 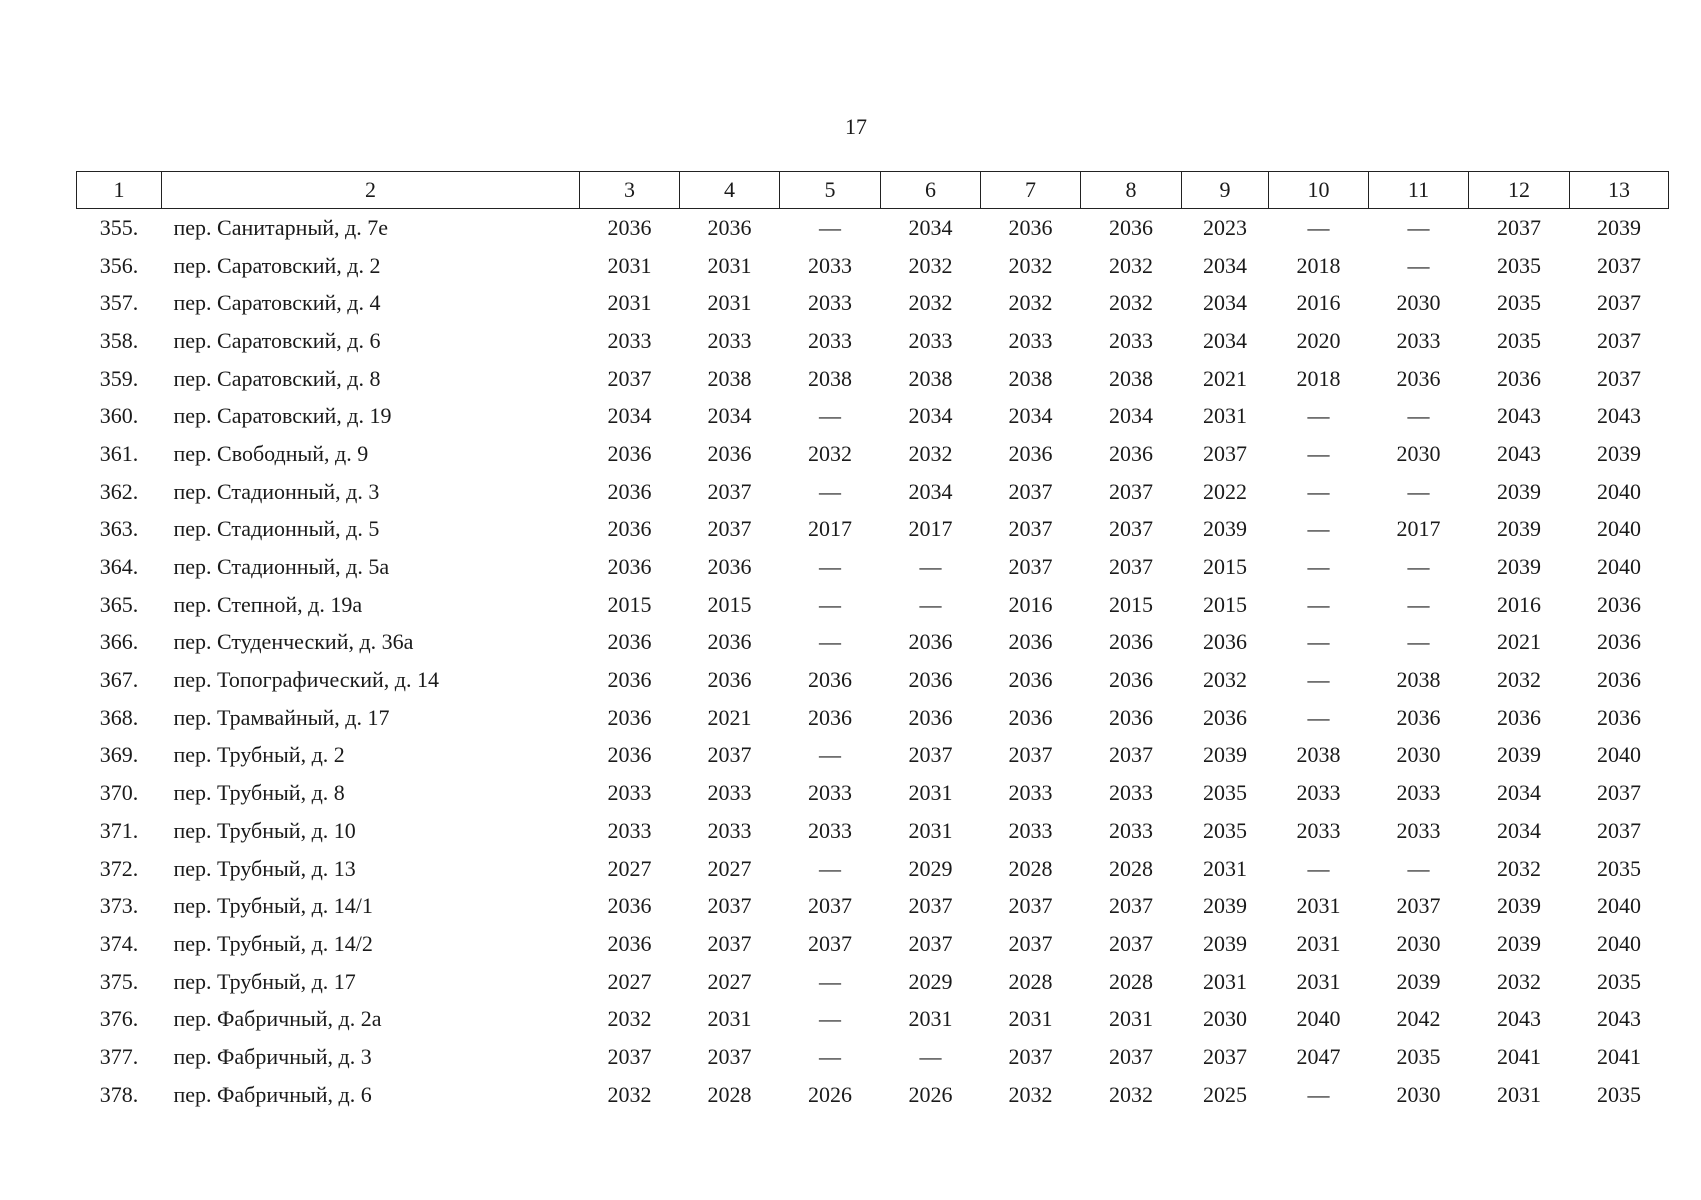 What do you see at coordinates (264, 868) in the screenshot?
I see `address: пер. Трубный, д. 13` at bounding box center [264, 868].